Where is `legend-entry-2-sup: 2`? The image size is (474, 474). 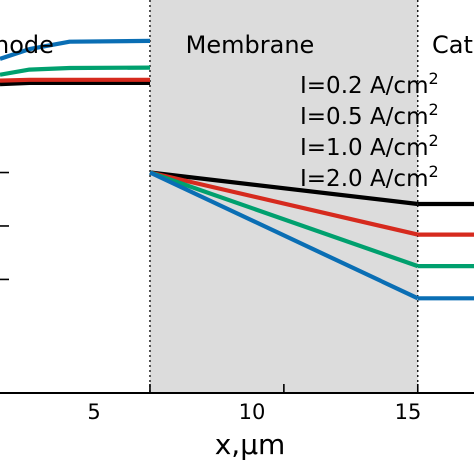 legend-entry-2-sup: 2 is located at coordinates (433, 140).